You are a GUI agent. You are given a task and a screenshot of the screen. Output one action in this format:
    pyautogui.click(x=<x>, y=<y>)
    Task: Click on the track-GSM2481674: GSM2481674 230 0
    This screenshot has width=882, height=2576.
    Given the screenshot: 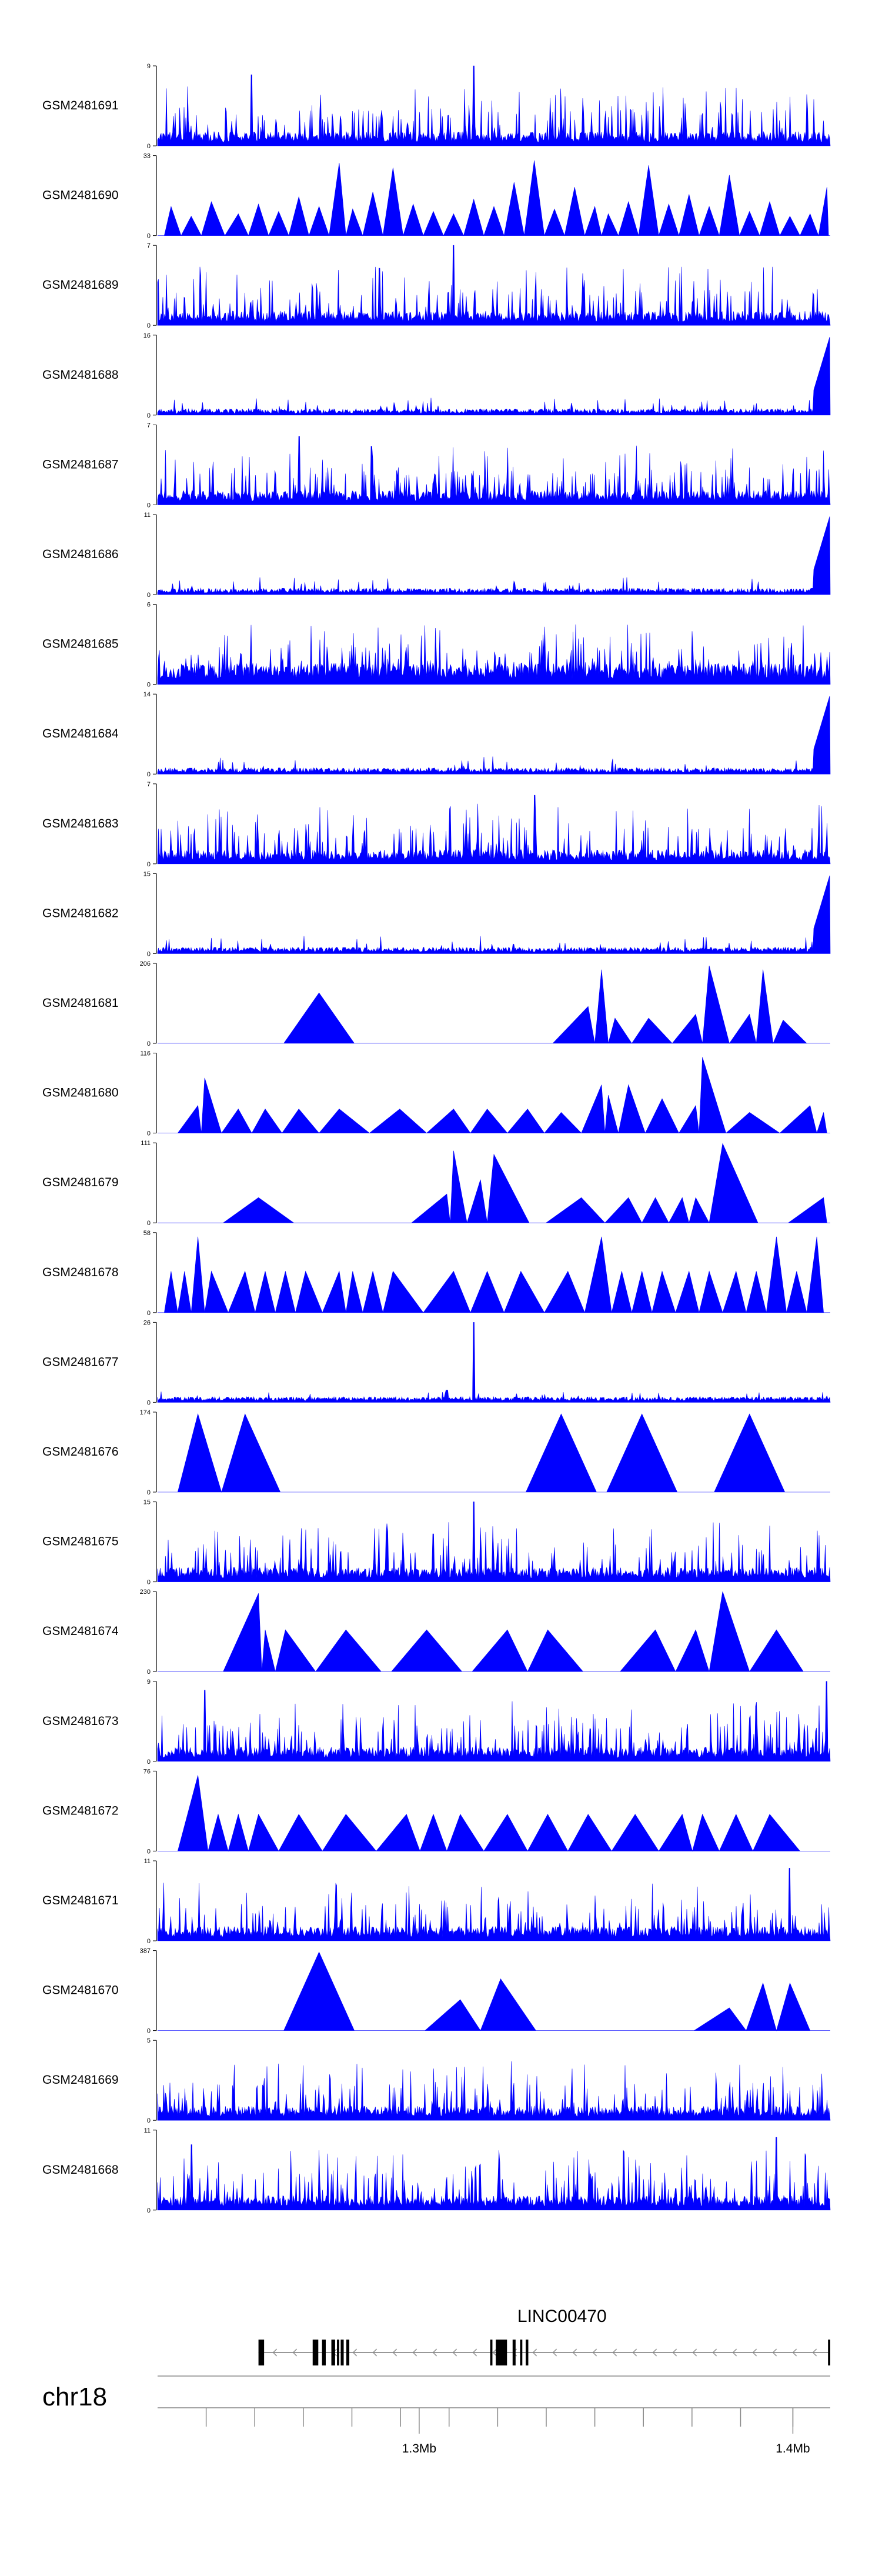 What is the action you would take?
    pyautogui.click(x=436, y=1632)
    